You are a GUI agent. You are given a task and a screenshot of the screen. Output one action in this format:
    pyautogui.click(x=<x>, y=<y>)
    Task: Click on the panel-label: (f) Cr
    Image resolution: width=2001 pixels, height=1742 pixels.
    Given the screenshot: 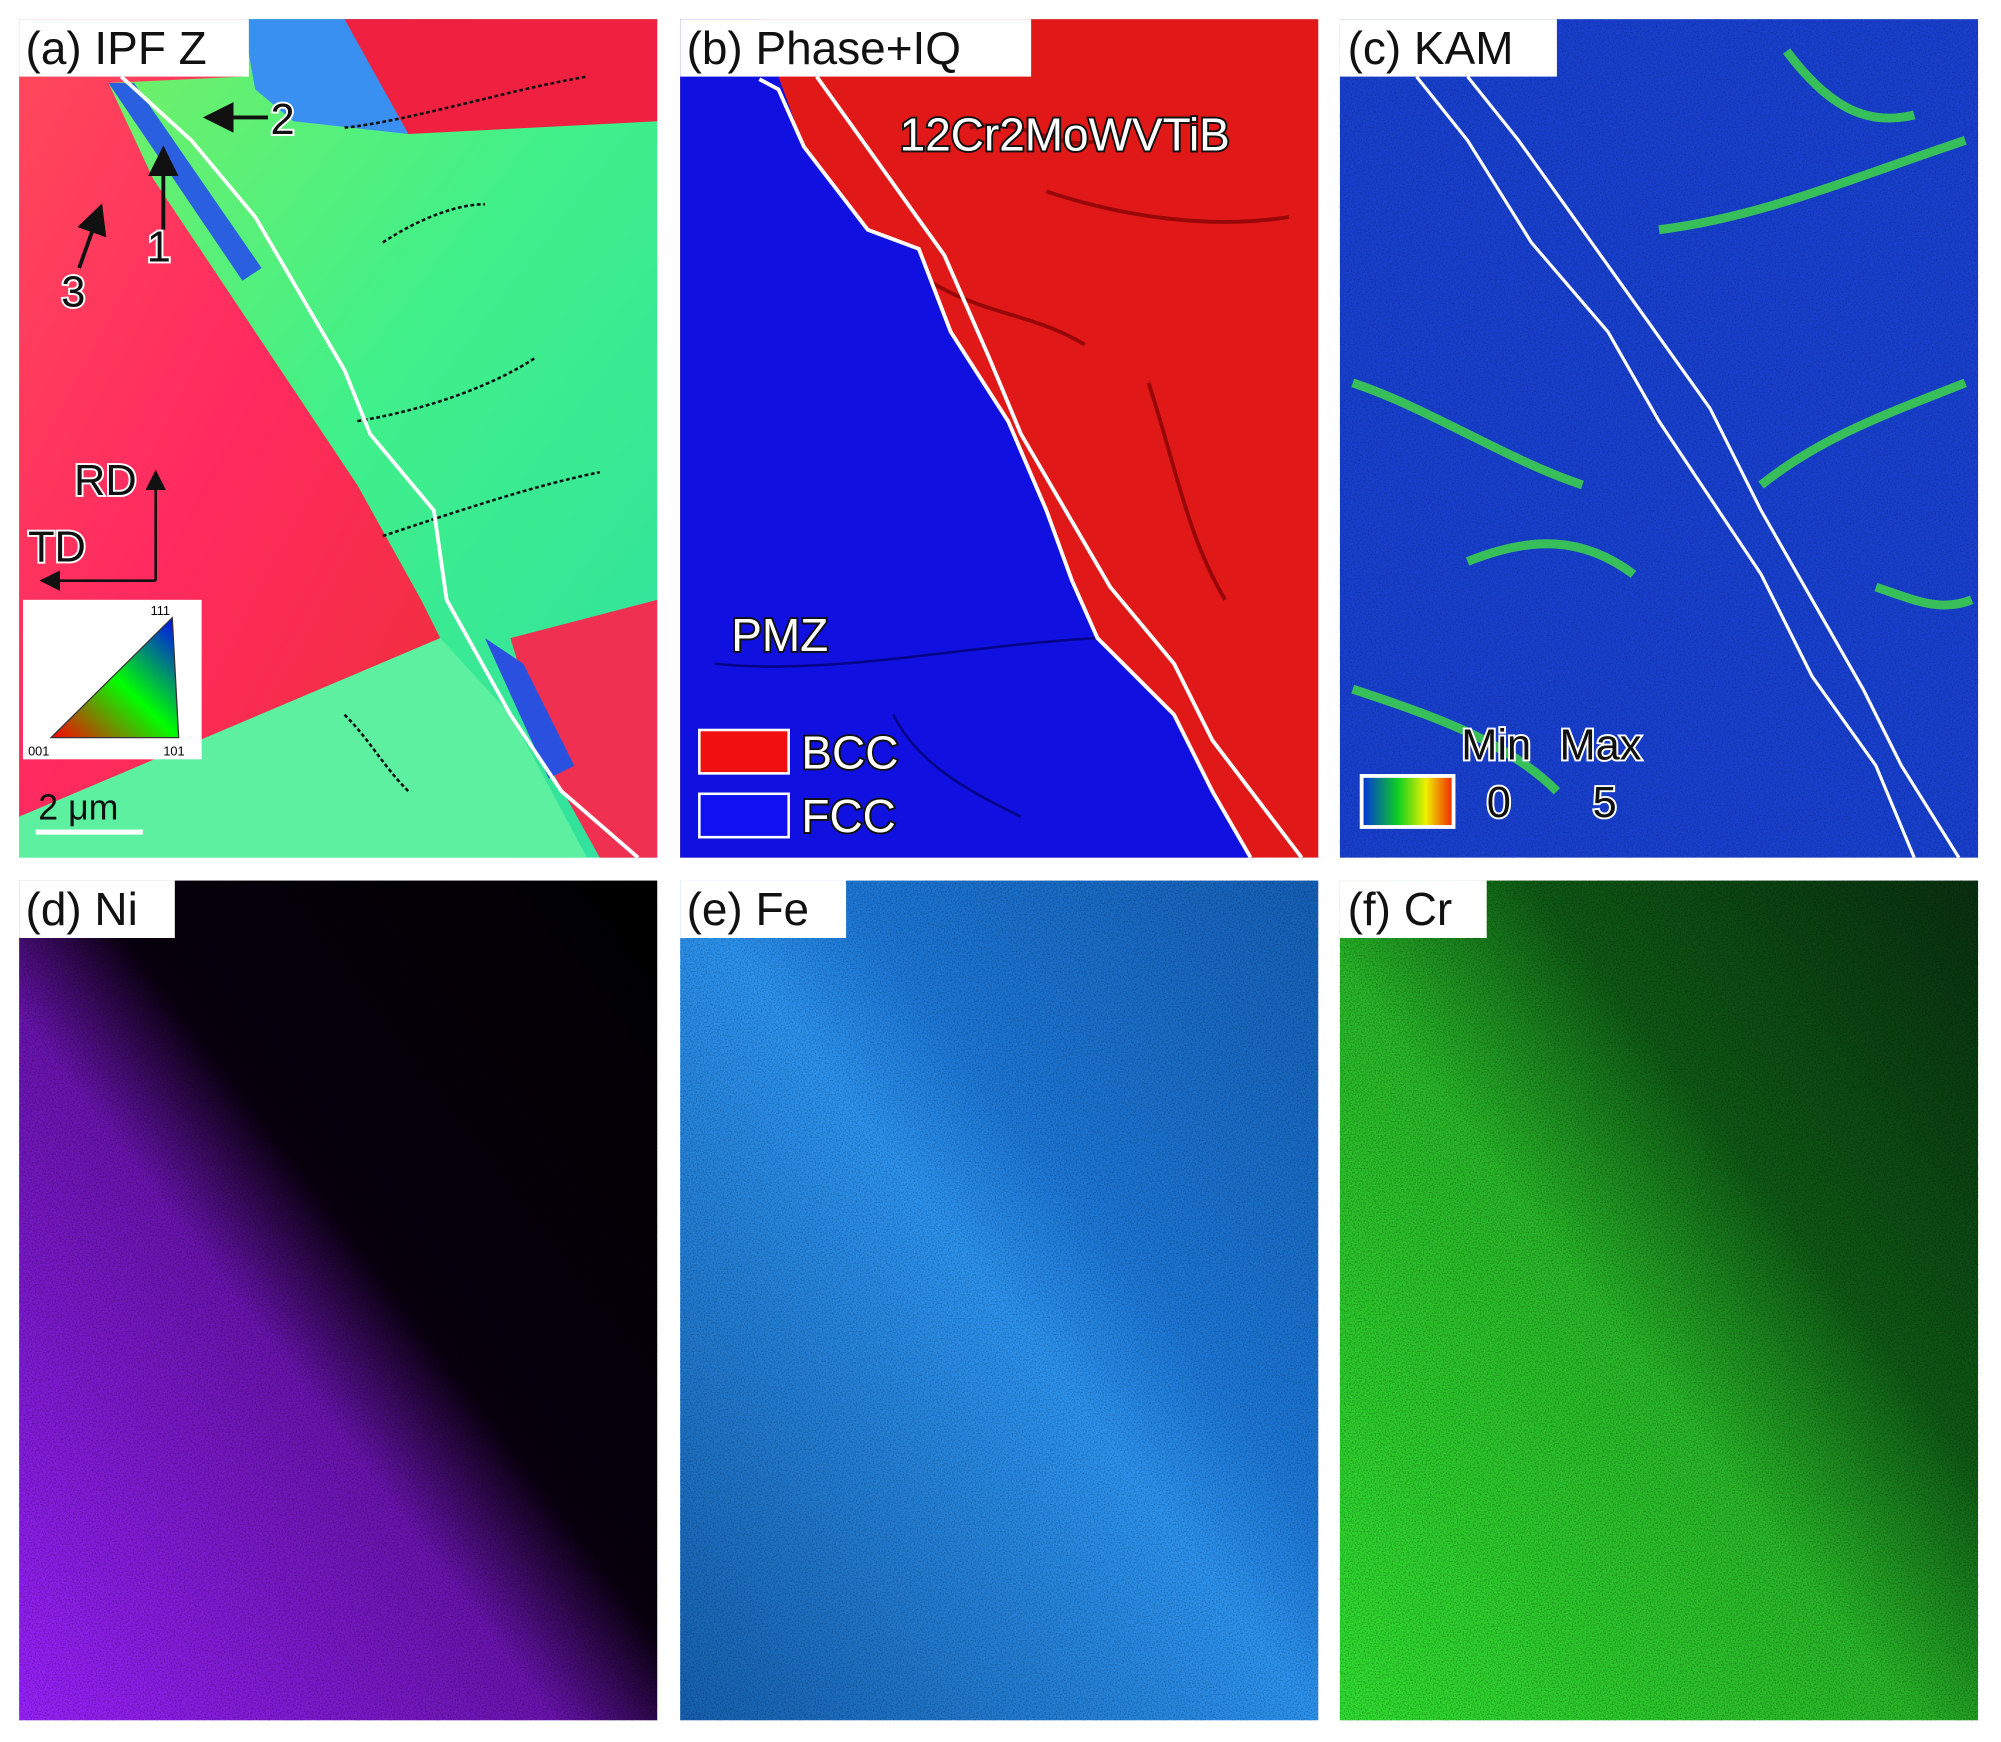 What is the action you would take?
    pyautogui.click(x=1400, y=909)
    